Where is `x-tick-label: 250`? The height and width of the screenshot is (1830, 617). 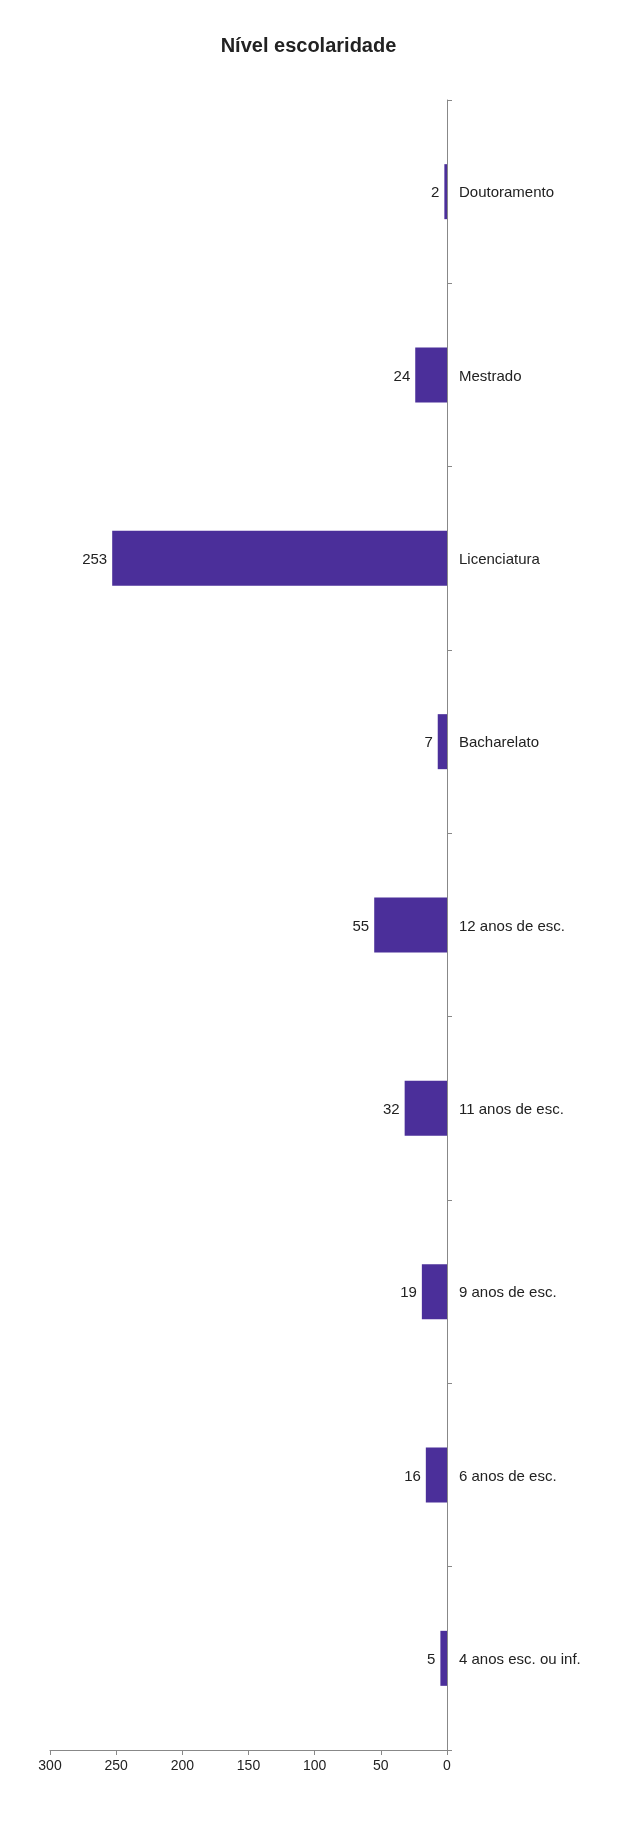
x-tick-label: 250 is located at coordinates (116, 1765).